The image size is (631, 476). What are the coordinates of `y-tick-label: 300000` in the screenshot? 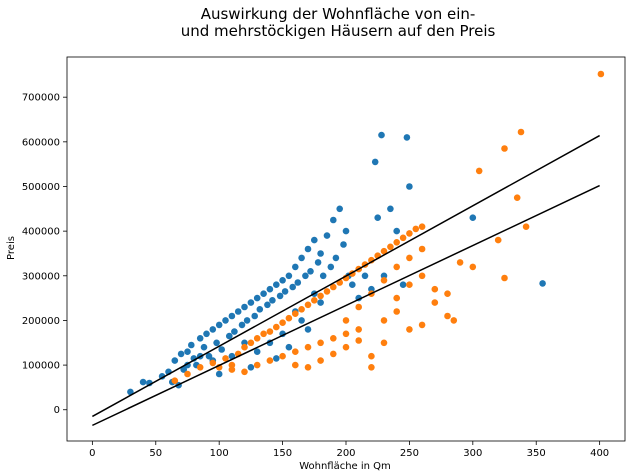 It's located at (41, 276).